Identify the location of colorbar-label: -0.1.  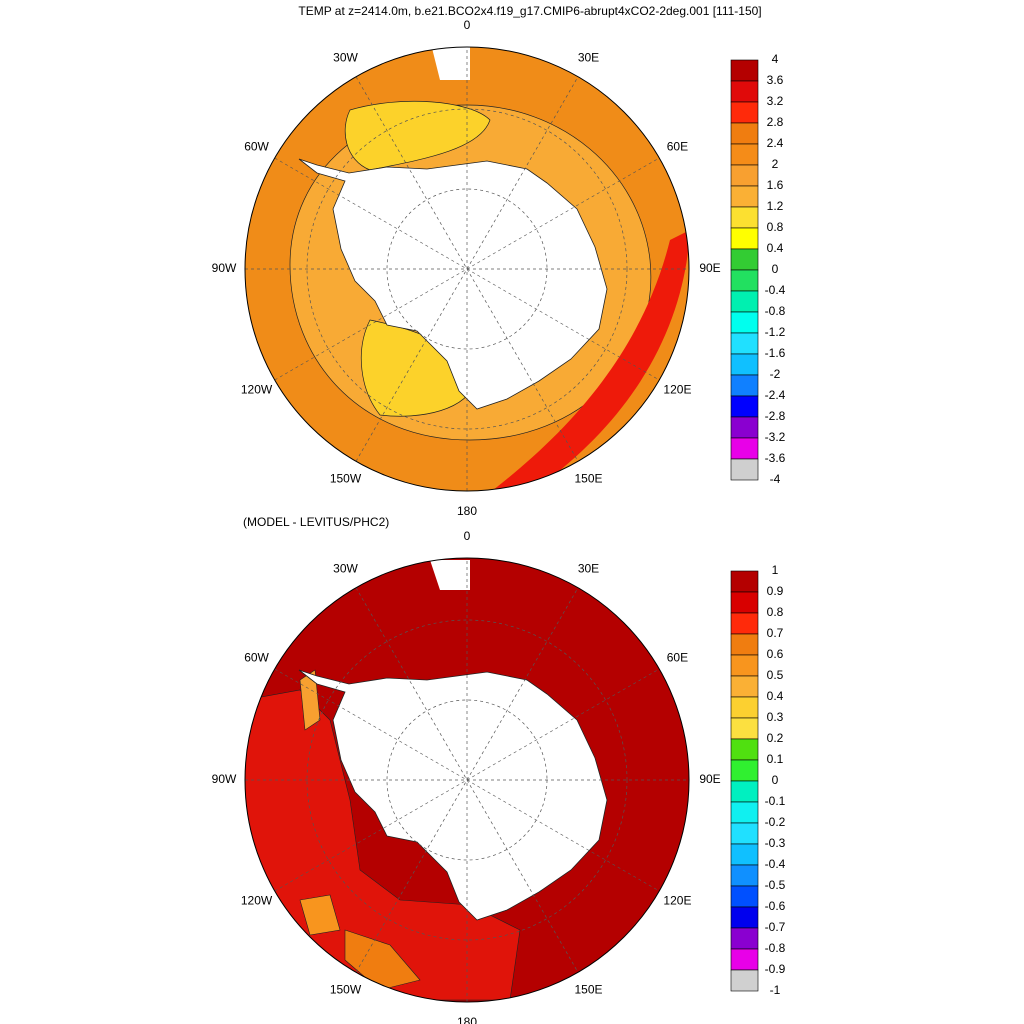
(775, 801).